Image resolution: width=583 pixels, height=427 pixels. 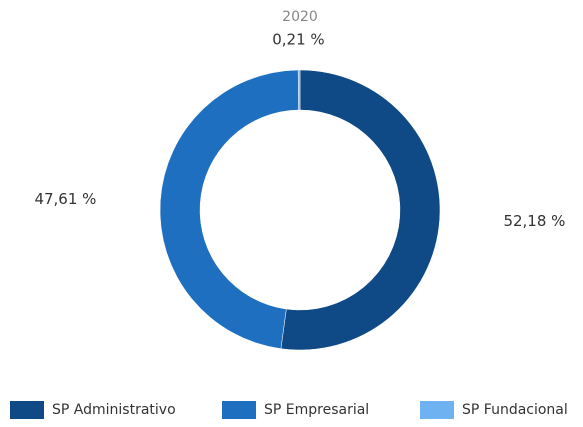 I want to click on data-label: 52,18 %, so click(x=534, y=221).